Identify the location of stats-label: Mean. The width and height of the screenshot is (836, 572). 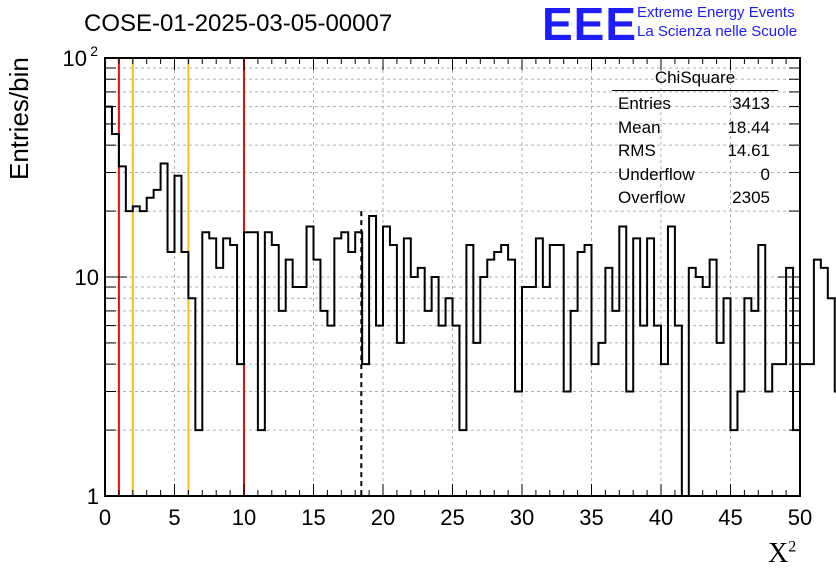
(639, 127).